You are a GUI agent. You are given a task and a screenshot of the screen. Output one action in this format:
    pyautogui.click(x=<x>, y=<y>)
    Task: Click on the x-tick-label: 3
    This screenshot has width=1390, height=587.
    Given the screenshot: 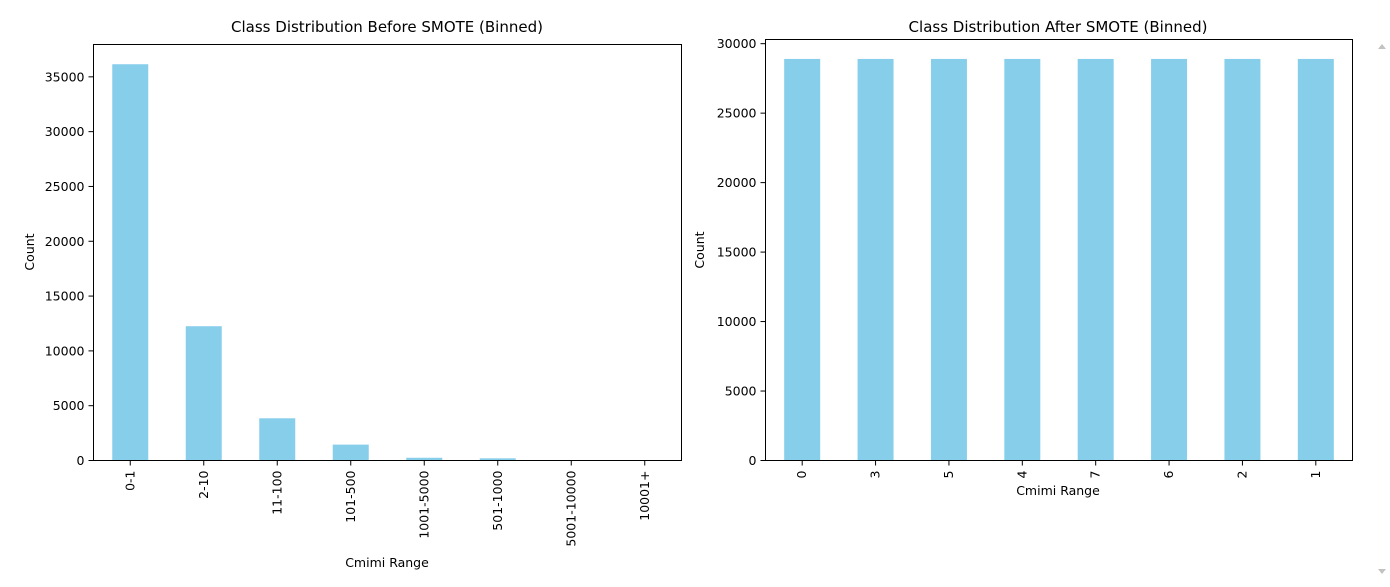 What is the action you would take?
    pyautogui.click(x=875, y=475)
    